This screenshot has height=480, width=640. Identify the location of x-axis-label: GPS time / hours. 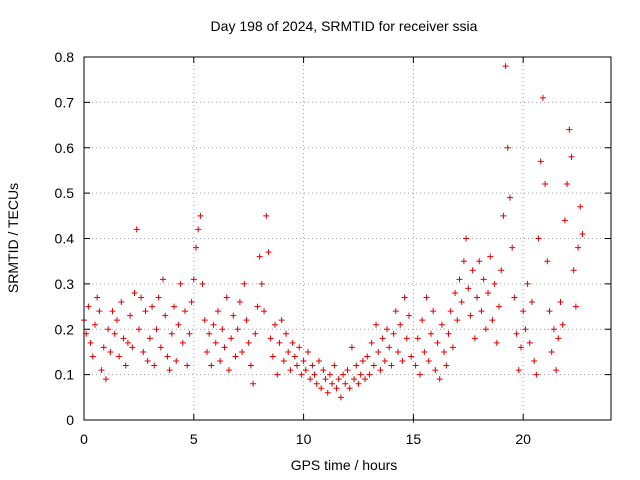
(344, 465).